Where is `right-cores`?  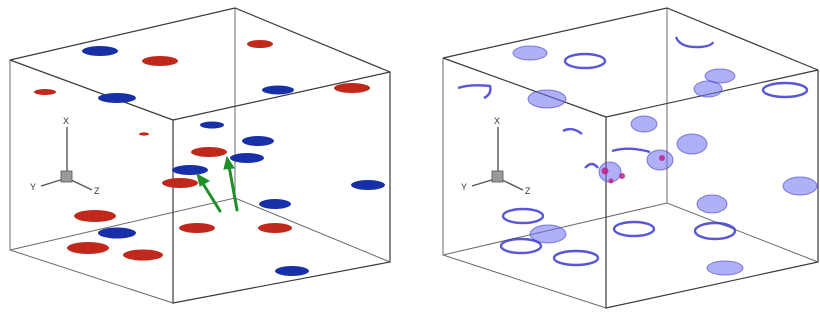 right-cores is located at coordinates (633, 169).